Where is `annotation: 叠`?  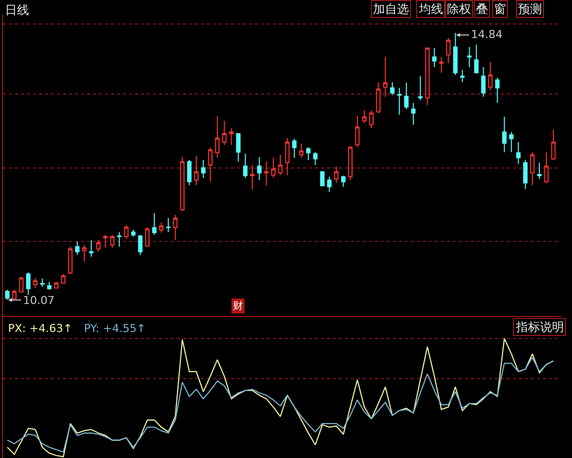 annotation: 叠 is located at coordinates (482, 9).